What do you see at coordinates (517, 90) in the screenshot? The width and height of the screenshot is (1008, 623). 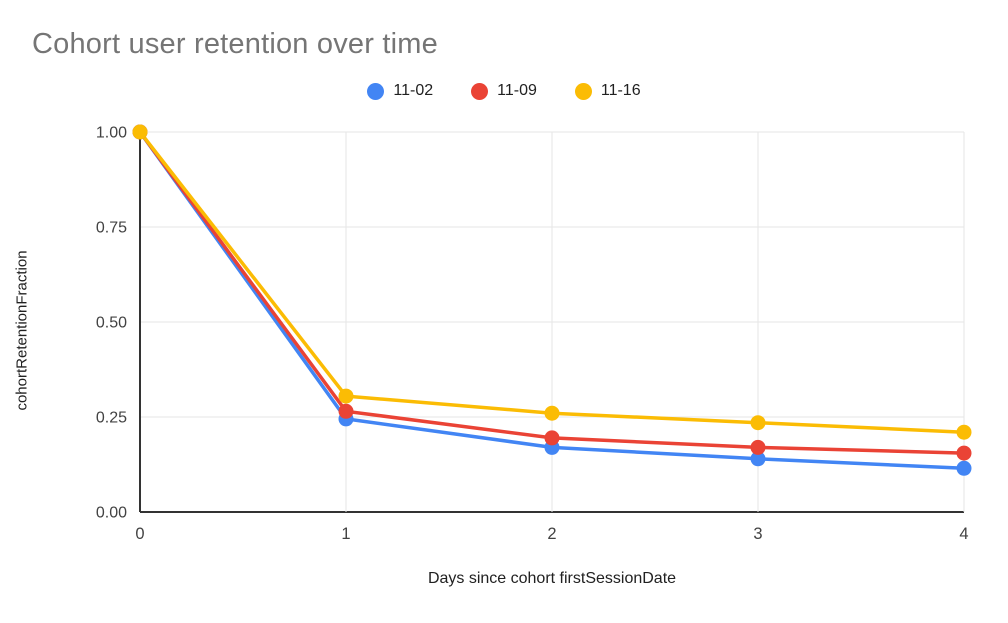 I see `legend-label: 11-09` at bounding box center [517, 90].